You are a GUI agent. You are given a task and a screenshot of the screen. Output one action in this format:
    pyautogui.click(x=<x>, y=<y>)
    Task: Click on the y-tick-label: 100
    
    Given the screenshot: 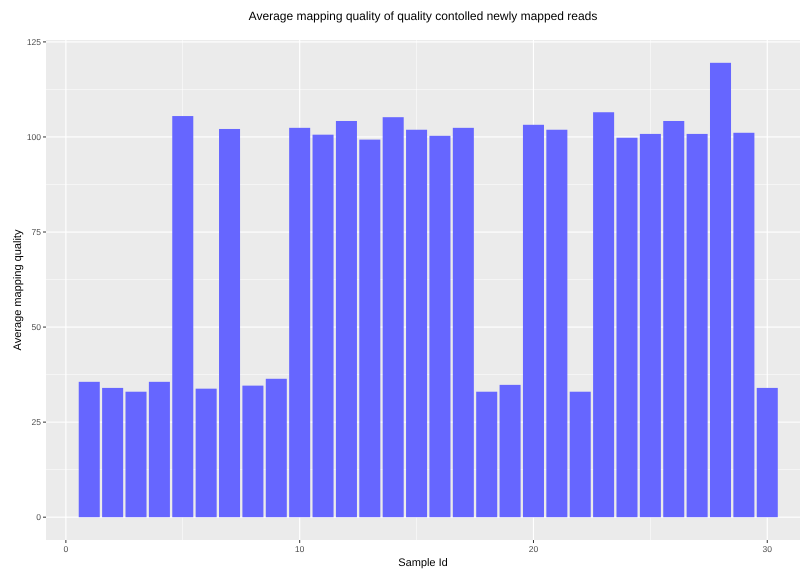 What is the action you would take?
    pyautogui.click(x=34, y=137)
    